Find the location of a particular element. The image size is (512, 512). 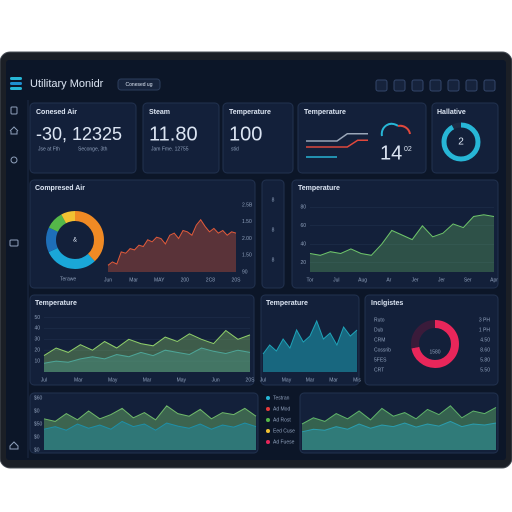

stat-note: Jam Fme. 12755 is located at coordinates (170, 149).